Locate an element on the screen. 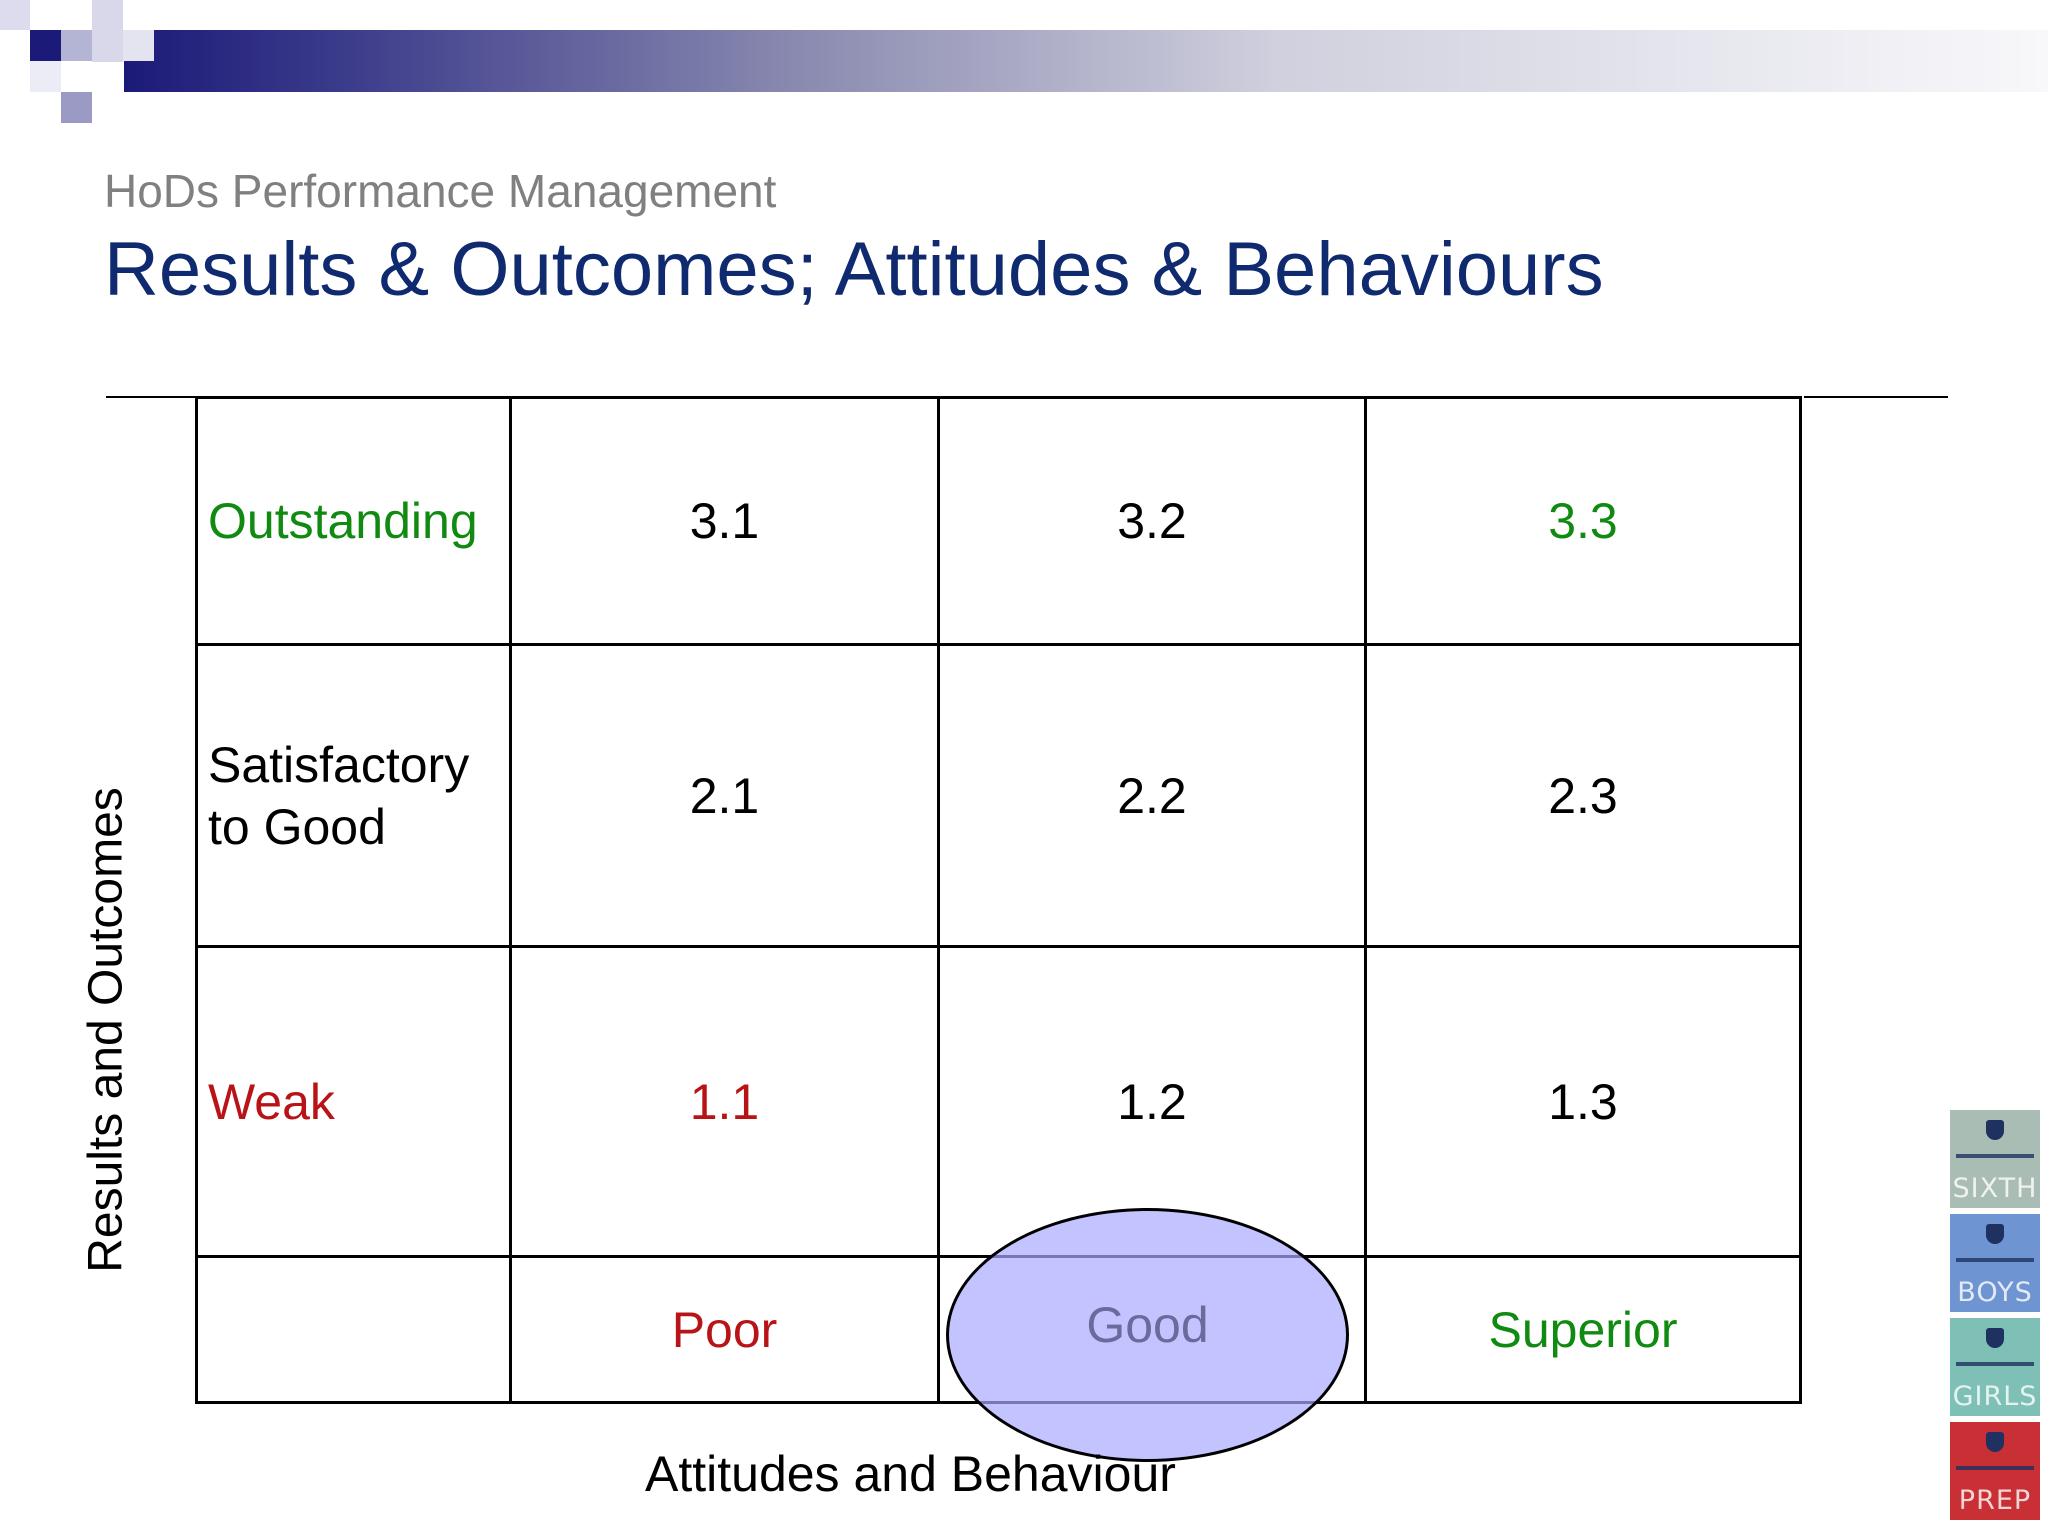  boys-logo: BOYS is located at coordinates (1995, 1263).